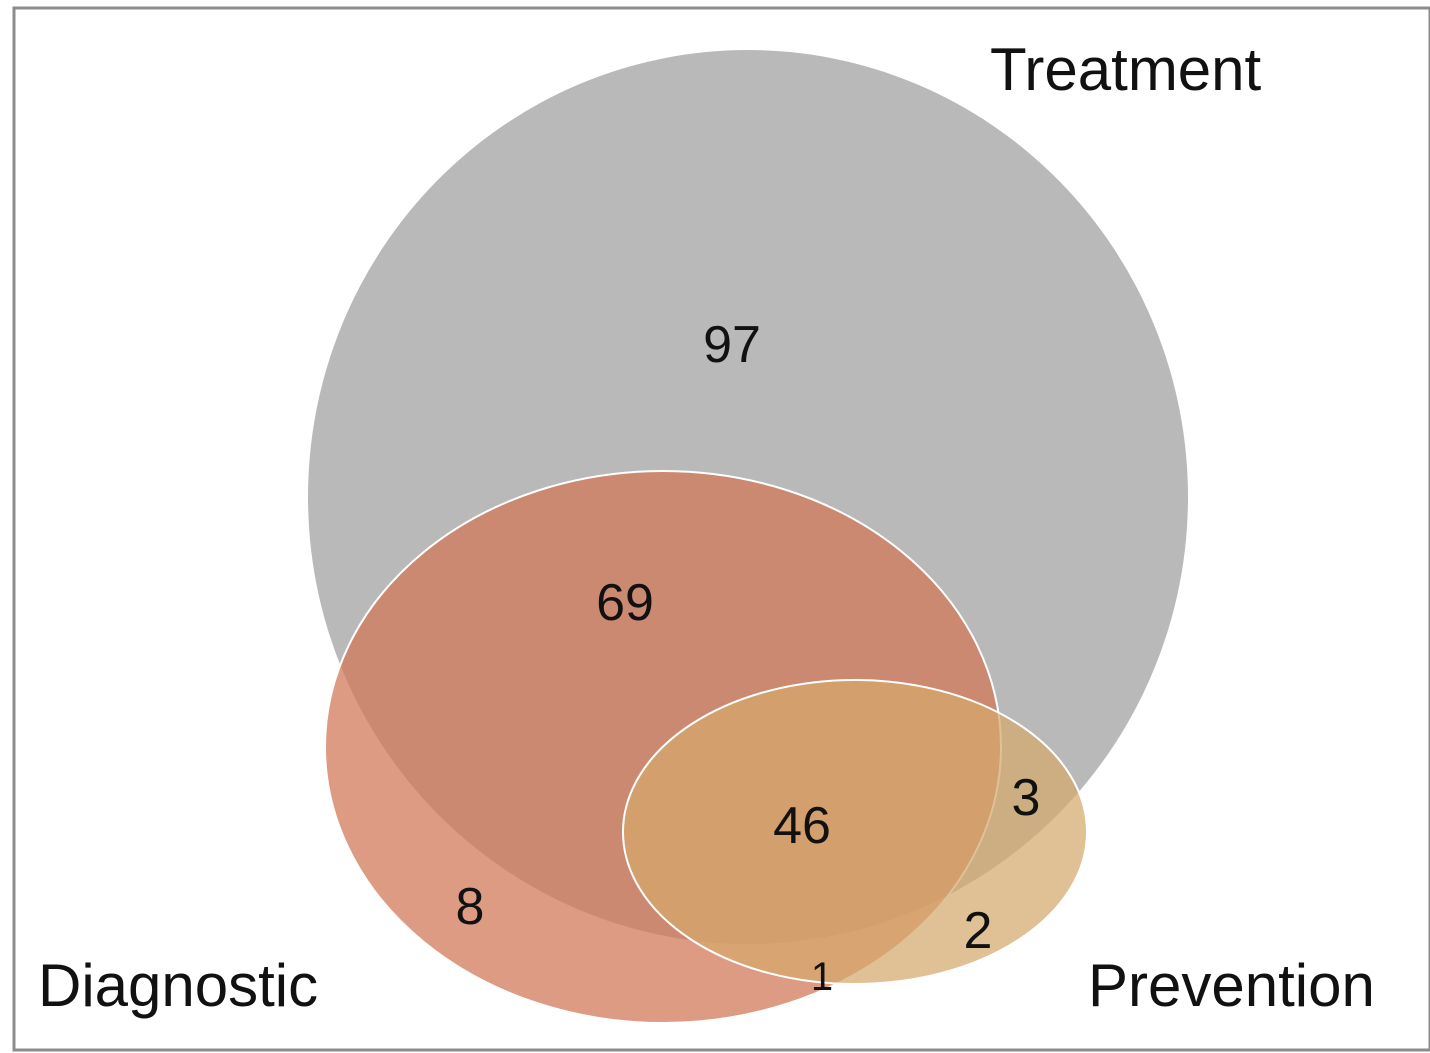  What do you see at coordinates (625, 603) in the screenshot?
I see `count-treatment-diagnostic: 69` at bounding box center [625, 603].